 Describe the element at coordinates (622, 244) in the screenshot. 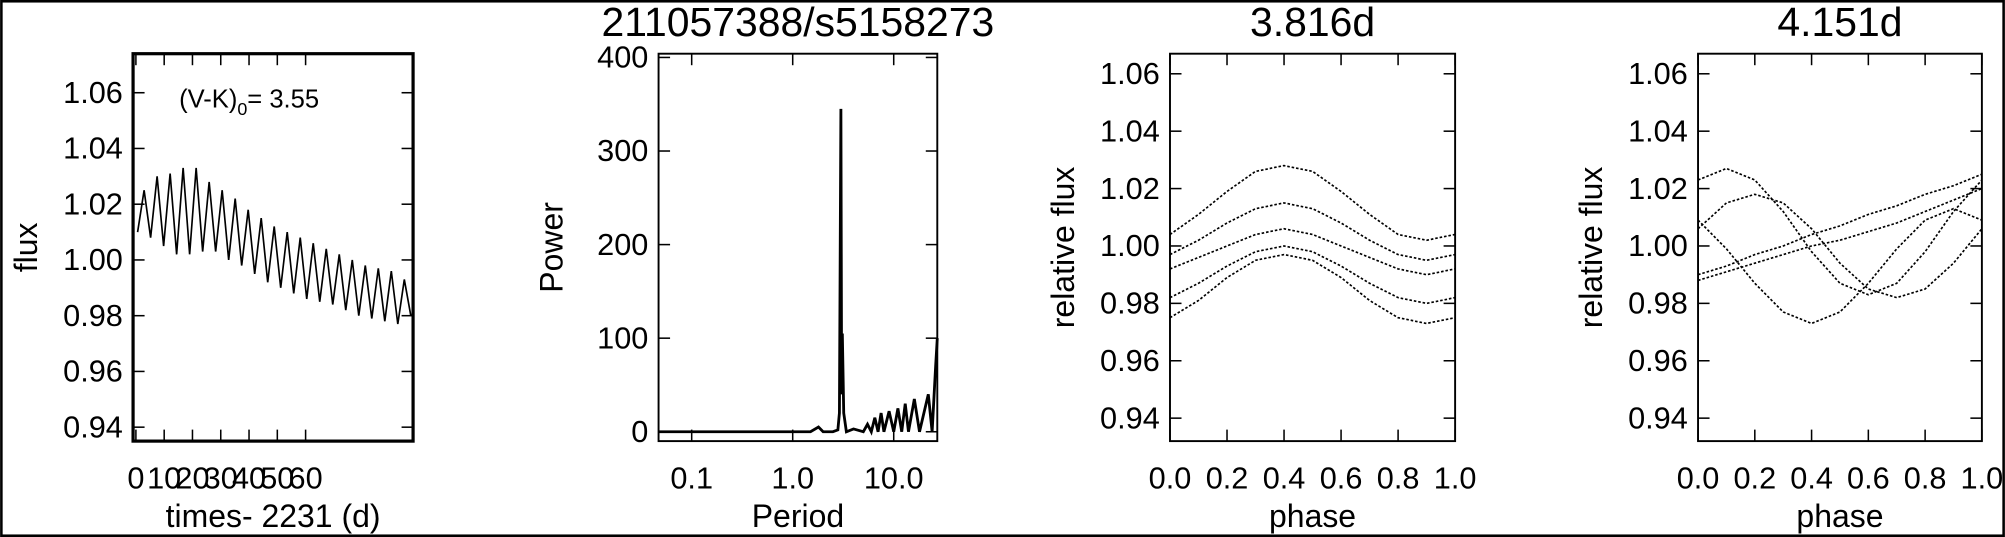

I see `y-tick-label: 200` at that location.